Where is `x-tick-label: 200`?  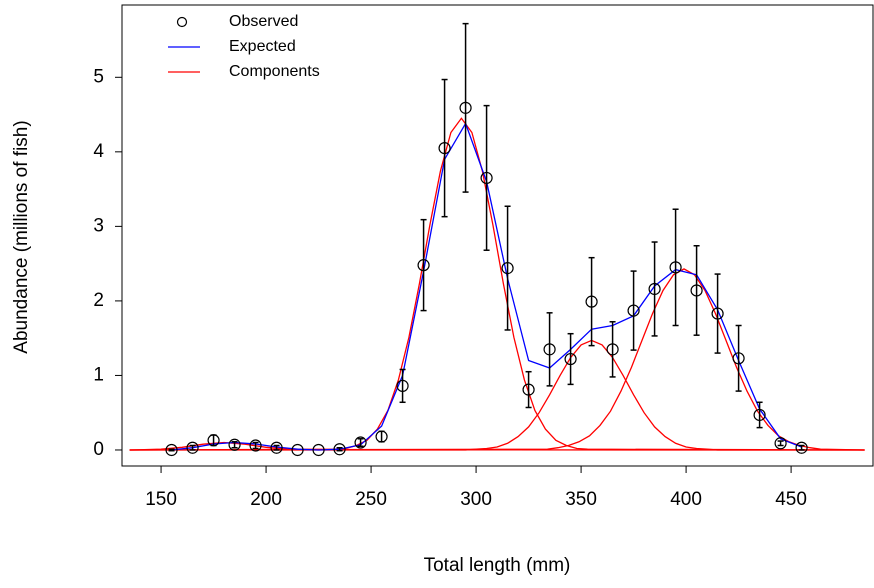
x-tick-label: 200 is located at coordinates (266, 499).